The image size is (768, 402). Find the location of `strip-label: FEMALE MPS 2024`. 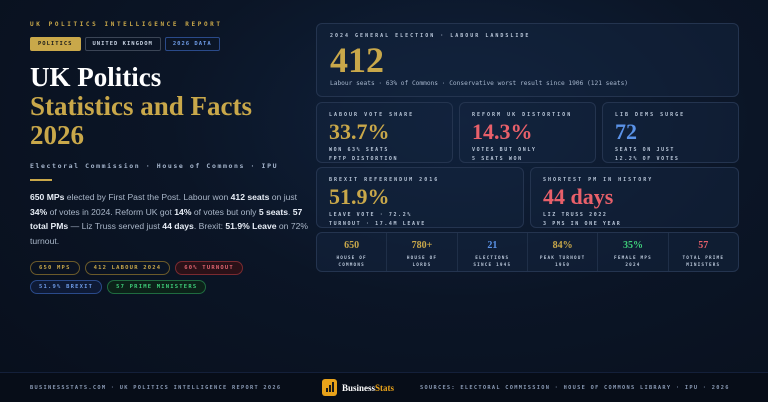

strip-label: FEMALE MPS 2024 is located at coordinates (633, 262).